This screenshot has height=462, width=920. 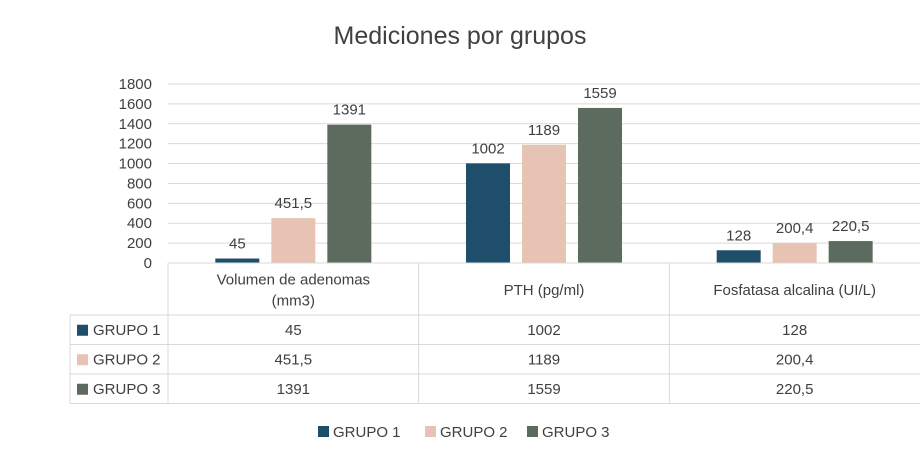 What do you see at coordinates (795, 359) in the screenshot?
I see `table-cell: 200,4` at bounding box center [795, 359].